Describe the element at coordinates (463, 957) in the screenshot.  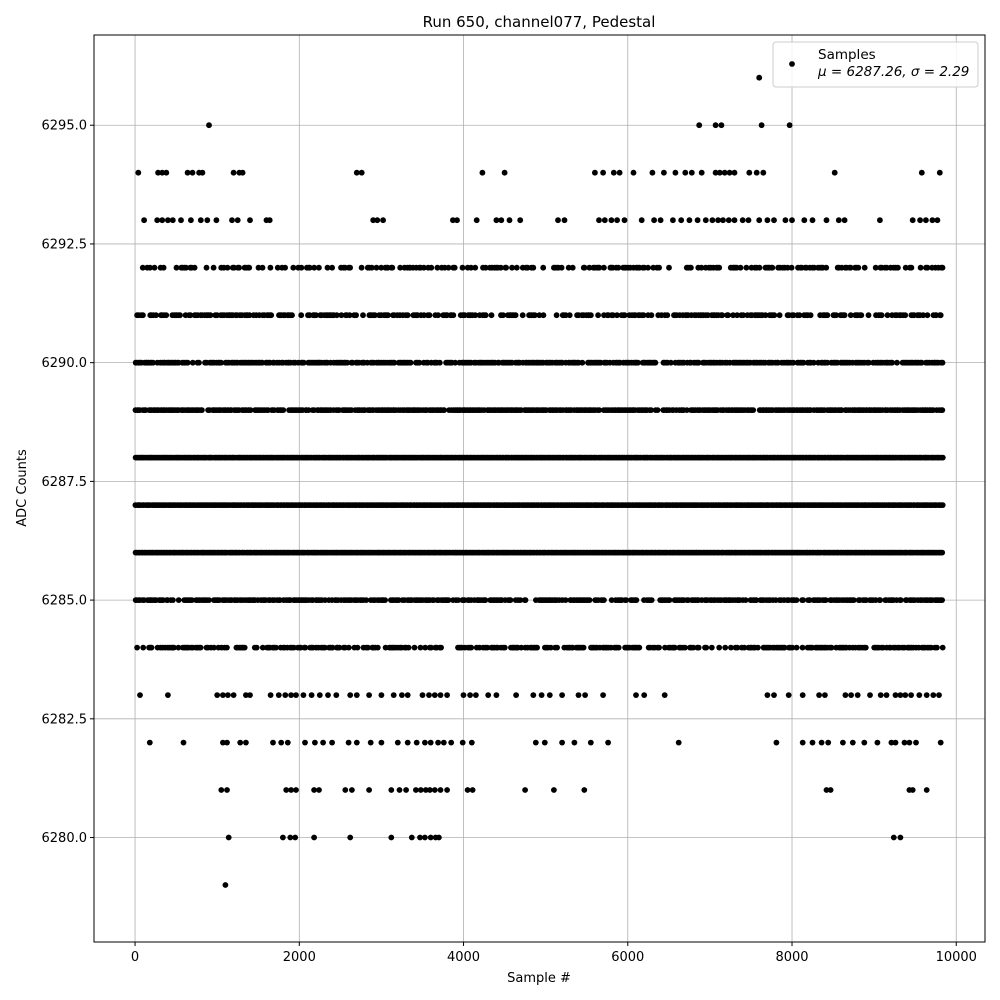
I see `x-tick-label: 4000` at that location.